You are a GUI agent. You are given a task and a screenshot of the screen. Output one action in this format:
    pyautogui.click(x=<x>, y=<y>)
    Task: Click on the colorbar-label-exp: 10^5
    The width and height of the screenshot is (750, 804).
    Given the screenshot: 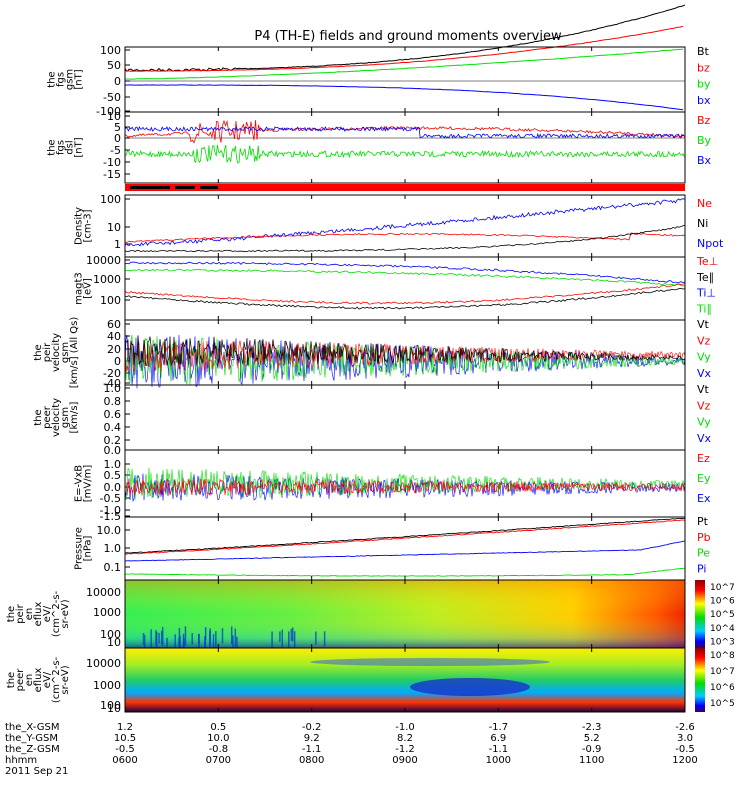 What is the action you would take?
    pyautogui.click(x=722, y=615)
    